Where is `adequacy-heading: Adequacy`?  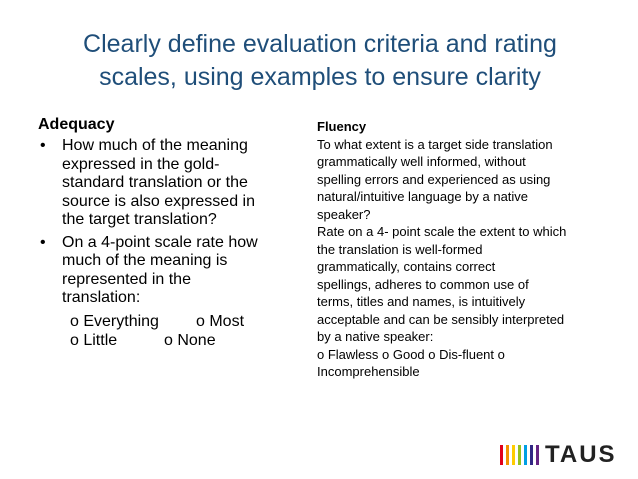 adequacy-heading: Adequacy is located at coordinates (76, 124).